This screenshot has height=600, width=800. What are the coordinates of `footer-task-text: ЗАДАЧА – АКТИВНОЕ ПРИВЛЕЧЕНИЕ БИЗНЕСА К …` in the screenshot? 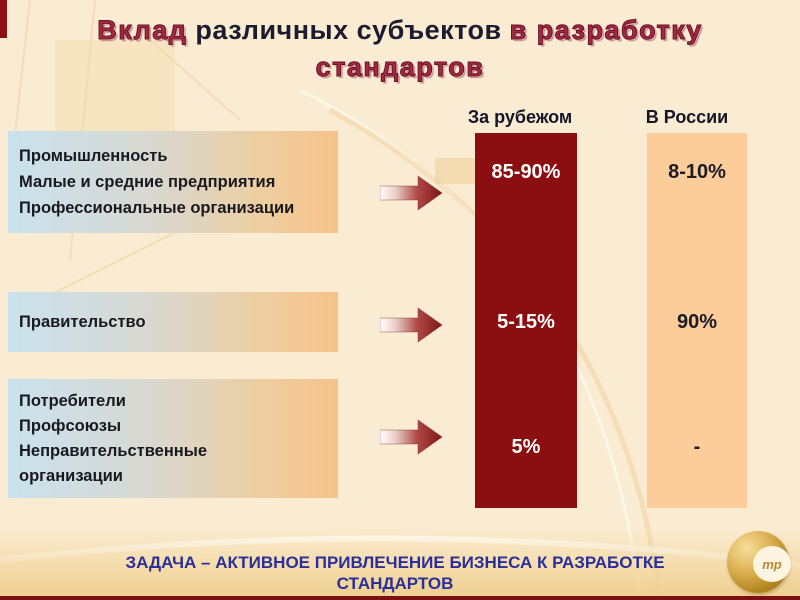 It's located at (395, 573).